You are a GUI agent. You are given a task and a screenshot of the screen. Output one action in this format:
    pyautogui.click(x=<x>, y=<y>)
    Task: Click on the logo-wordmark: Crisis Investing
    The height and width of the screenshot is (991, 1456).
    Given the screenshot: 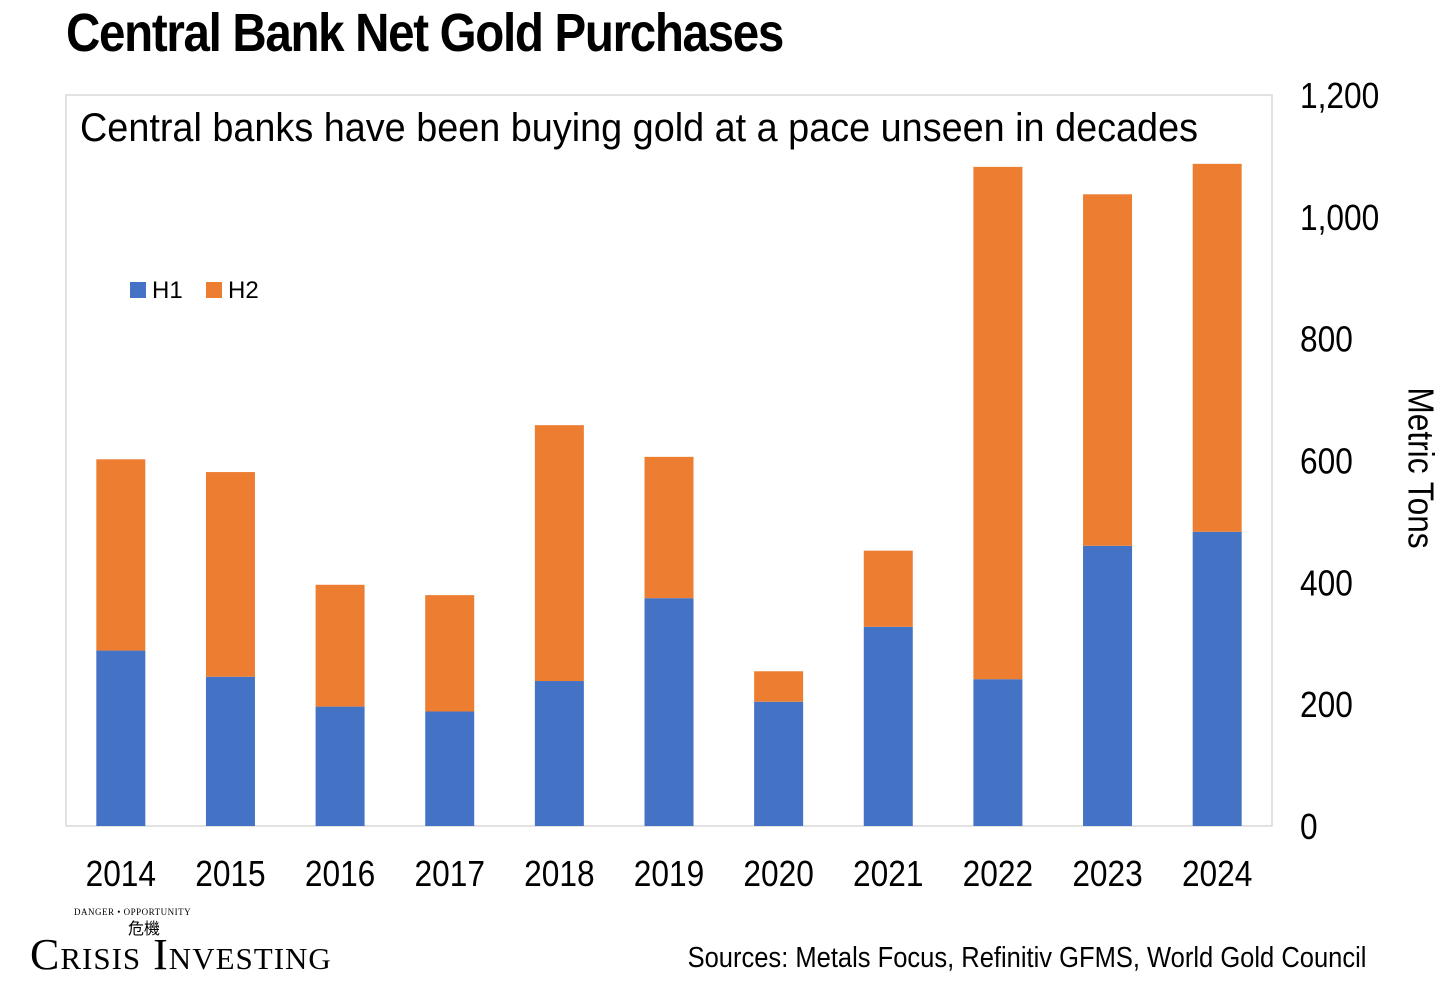 What is the action you would take?
    pyautogui.click(x=181, y=954)
    